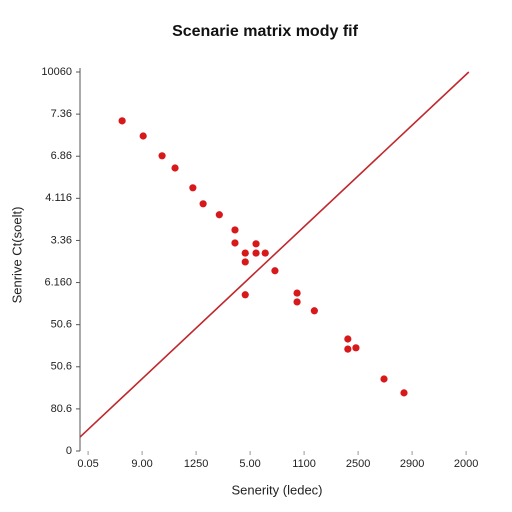  I want to click on x-tick-label: 1100, so click(304, 464).